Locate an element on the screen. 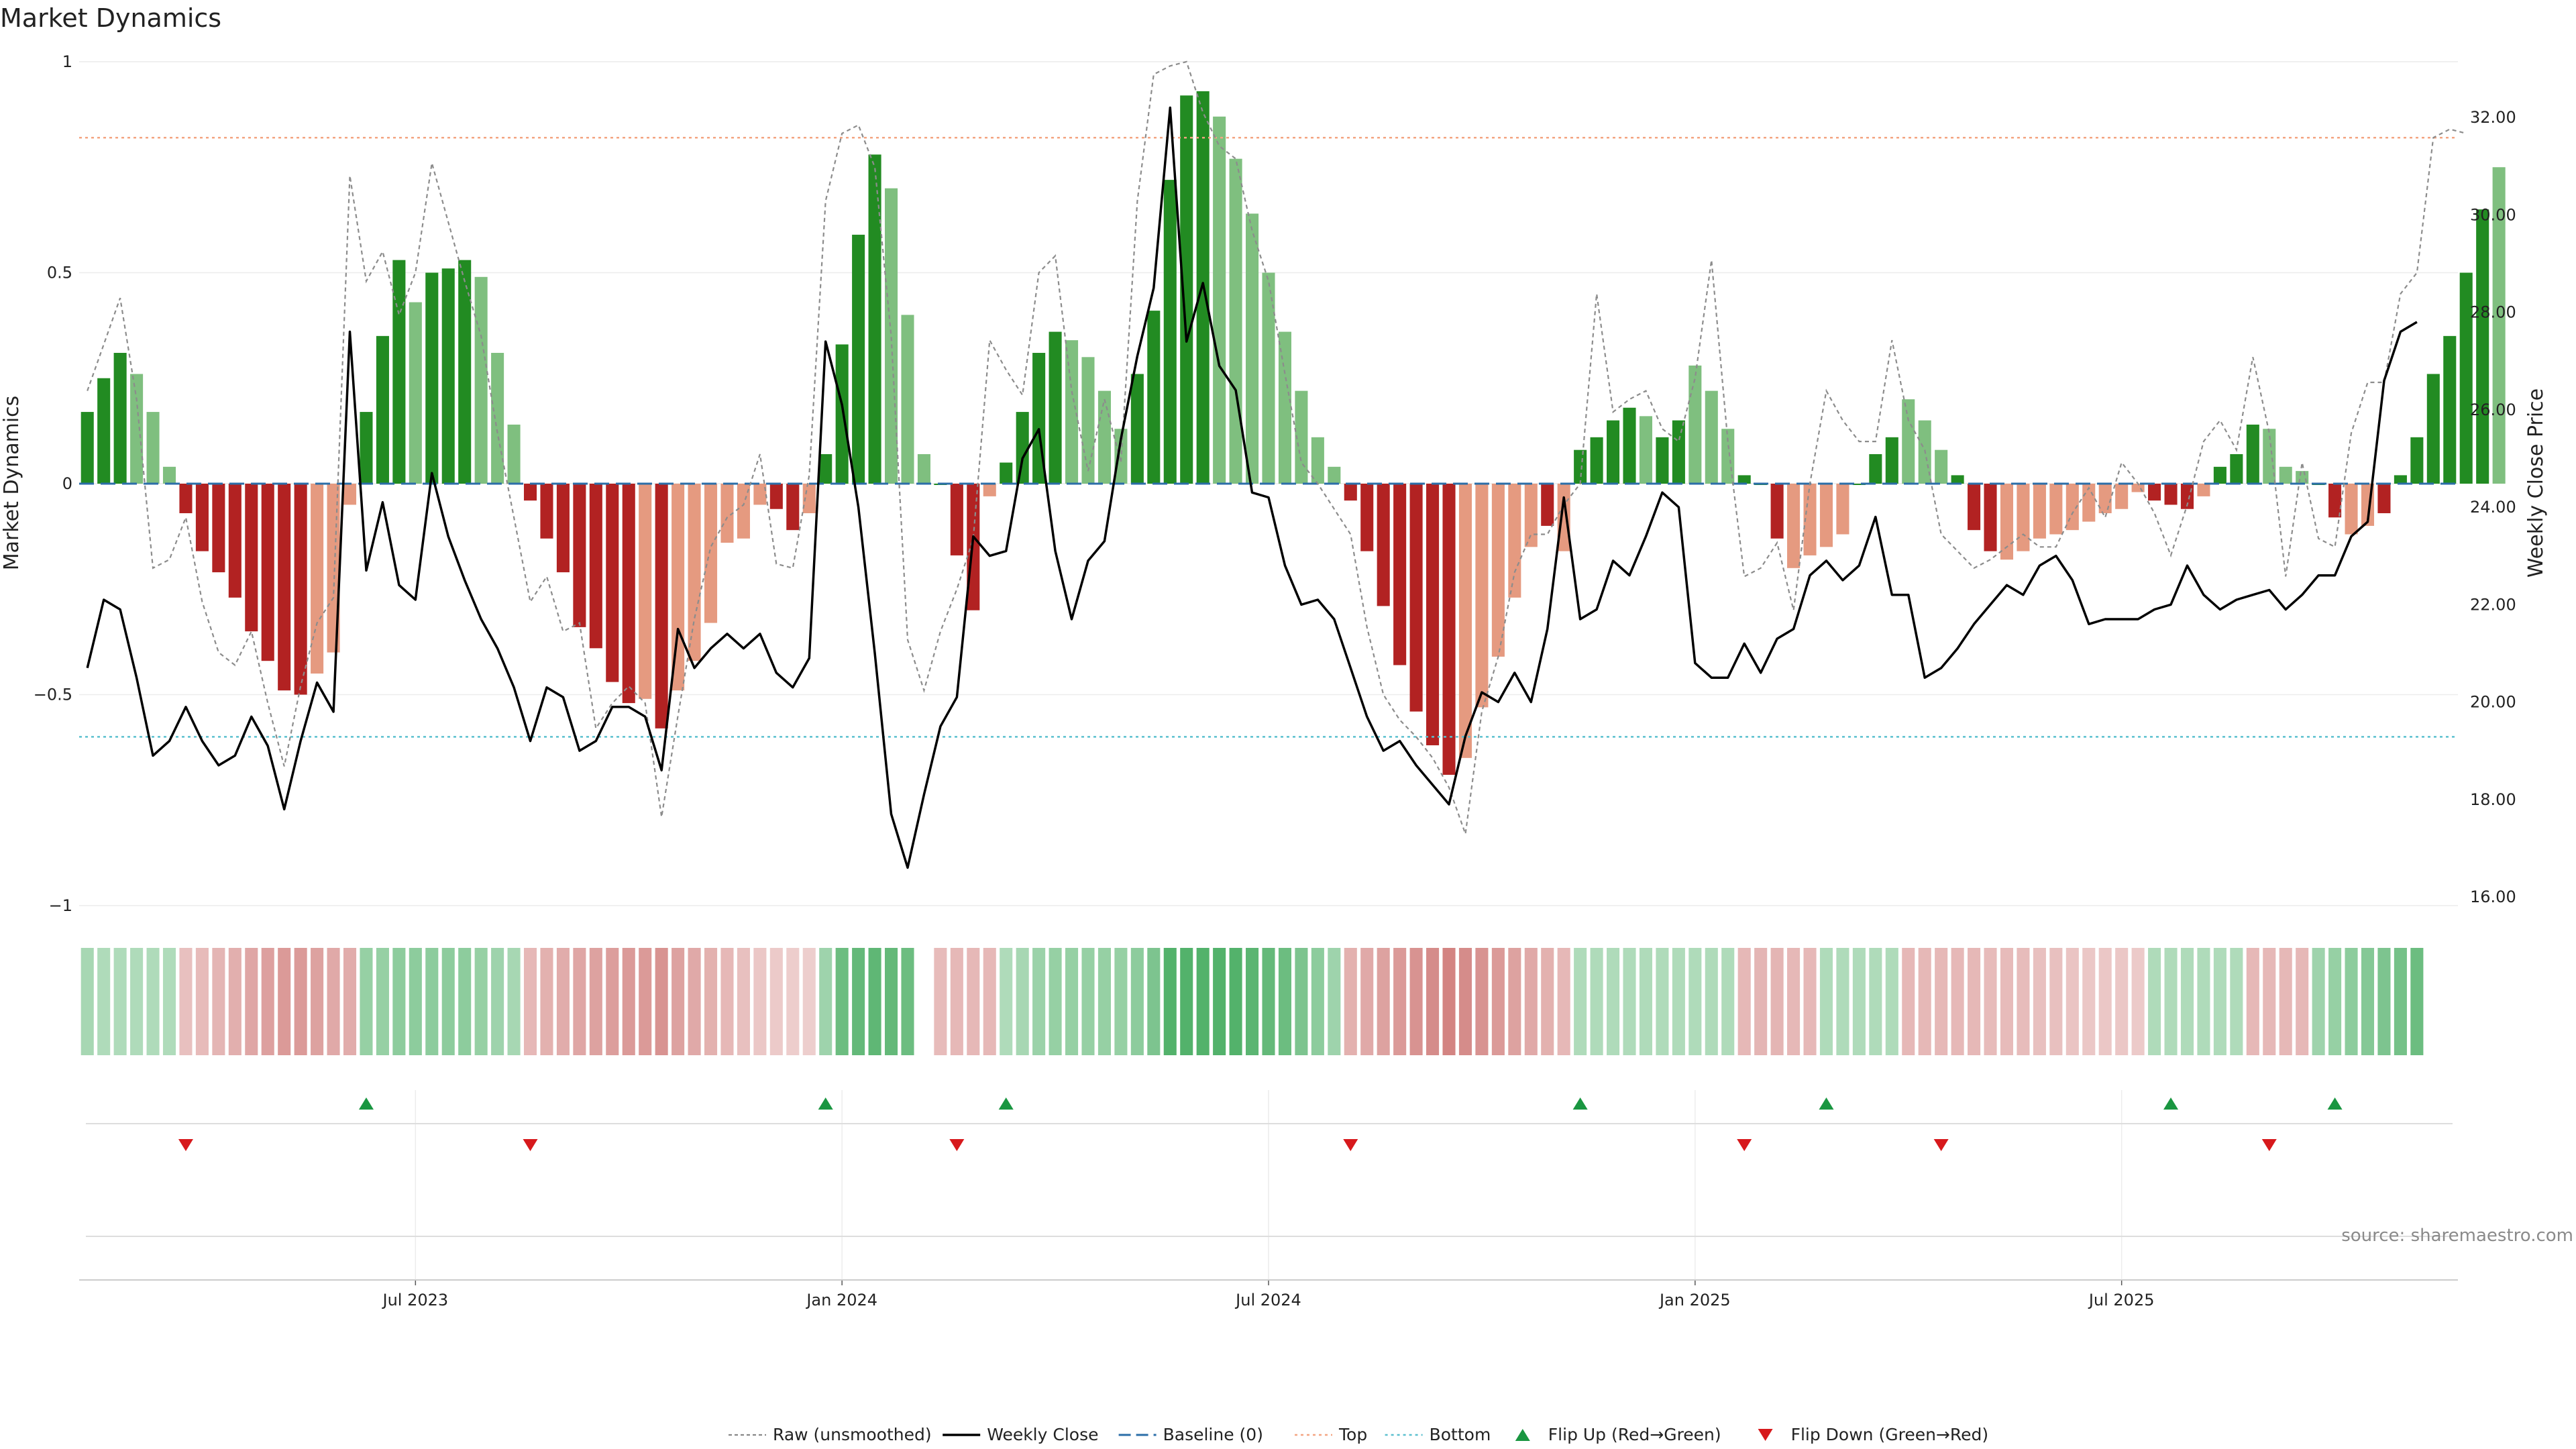 This screenshot has height=1449, width=2576. right-tick-label: 18.00 is located at coordinates (2493, 799).